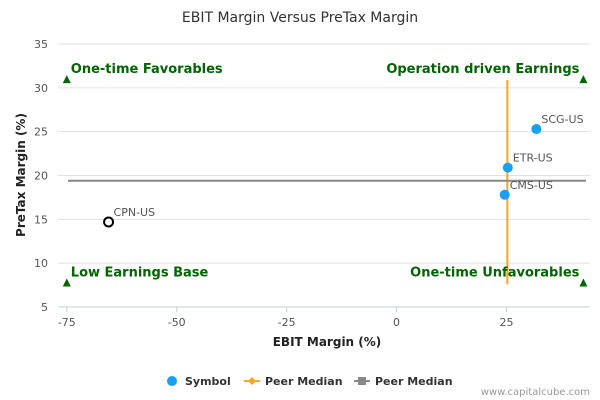 Image resolution: width=600 pixels, height=400 pixels. I want to click on chart-title: EBIT Margin Versus PreTax Margin, so click(300, 18).